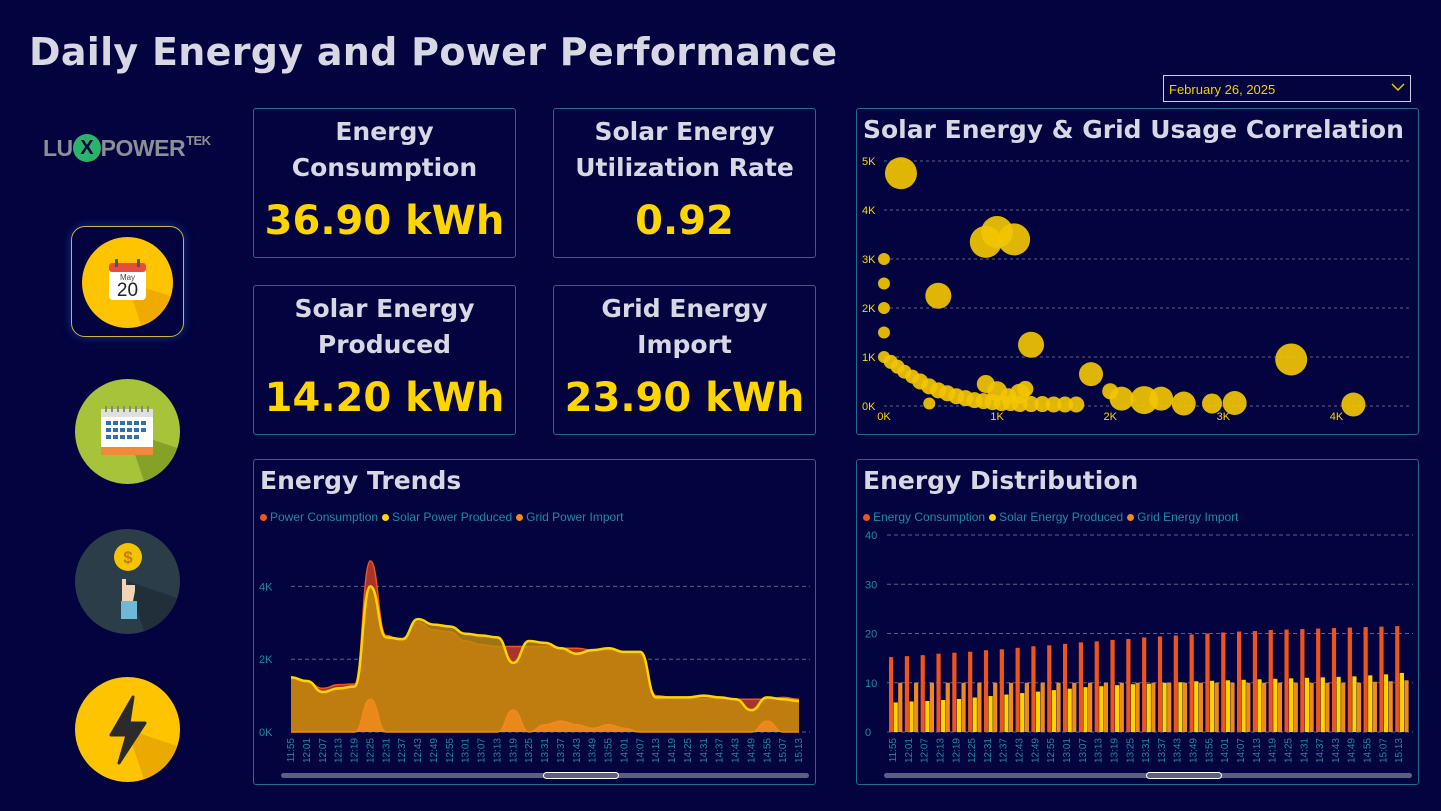 This screenshot has height=811, width=1441. I want to click on legend-item: Energy Consumption, so click(924, 517).